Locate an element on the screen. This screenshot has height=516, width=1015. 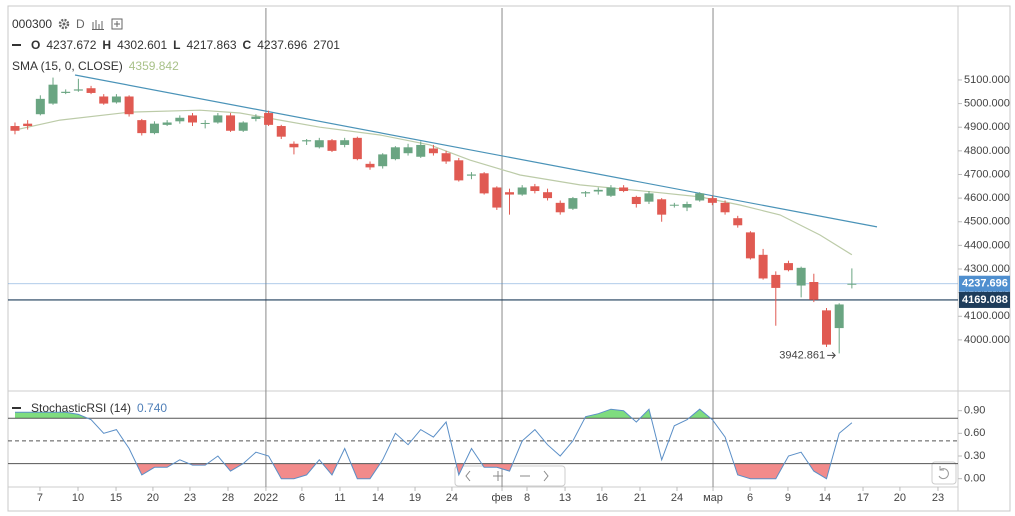
x-tick-label: 13 is located at coordinates (565, 498).